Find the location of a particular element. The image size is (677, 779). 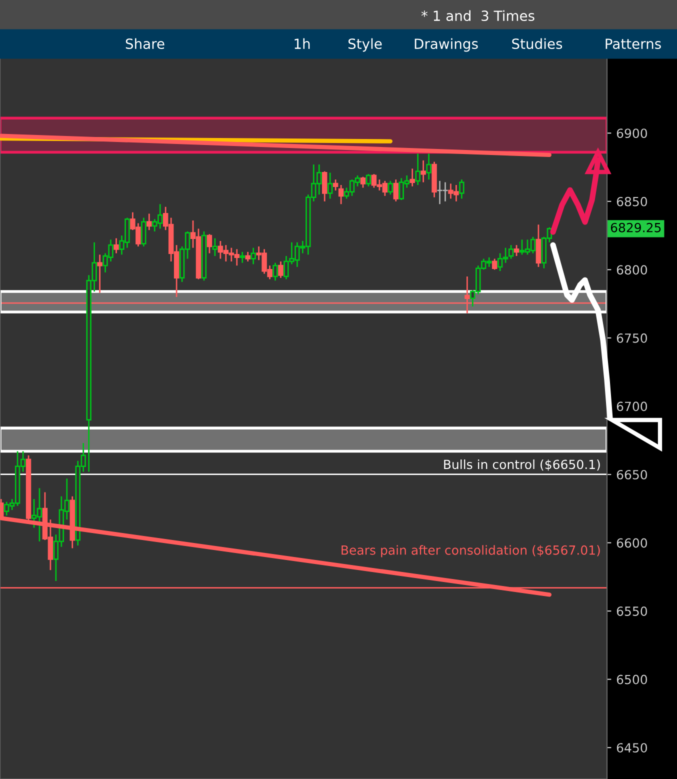

y-tick-label: 6600 is located at coordinates (632, 543).